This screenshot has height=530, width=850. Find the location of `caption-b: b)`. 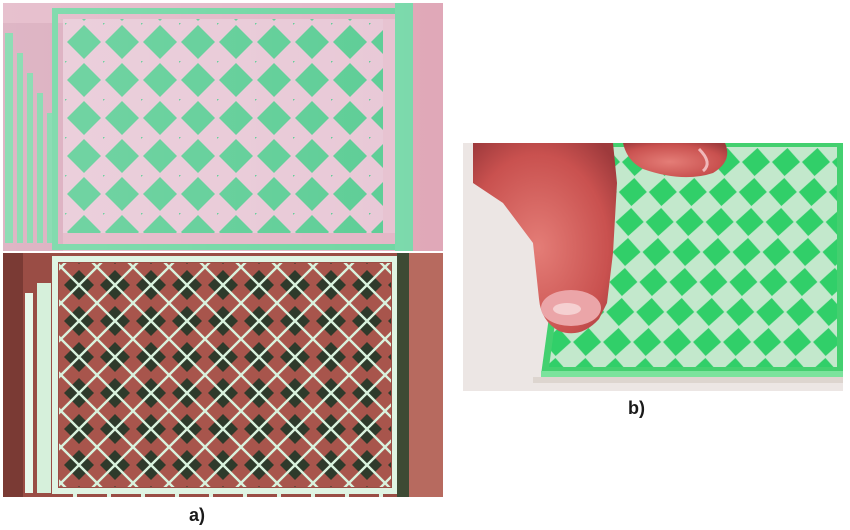

caption-b: b) is located at coordinates (636, 408).